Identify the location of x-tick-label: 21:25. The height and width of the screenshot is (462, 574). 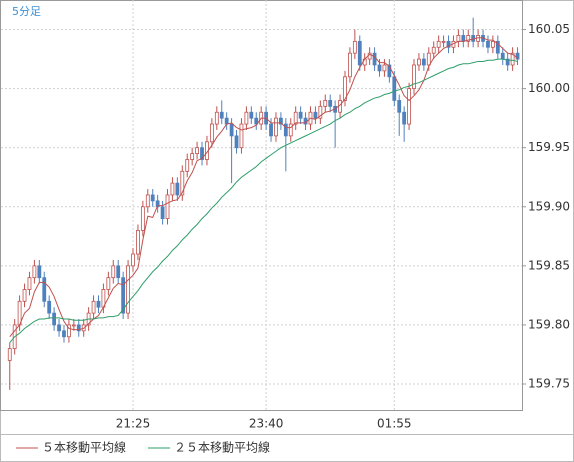
(133, 424).